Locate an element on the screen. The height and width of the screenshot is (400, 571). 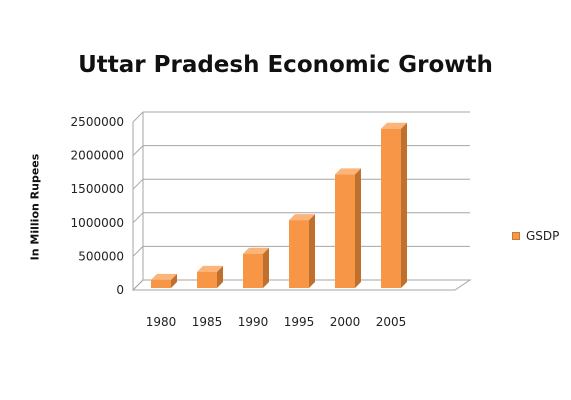
chart-title: Uttar Pradesh Economic Growth is located at coordinates (285, 65).